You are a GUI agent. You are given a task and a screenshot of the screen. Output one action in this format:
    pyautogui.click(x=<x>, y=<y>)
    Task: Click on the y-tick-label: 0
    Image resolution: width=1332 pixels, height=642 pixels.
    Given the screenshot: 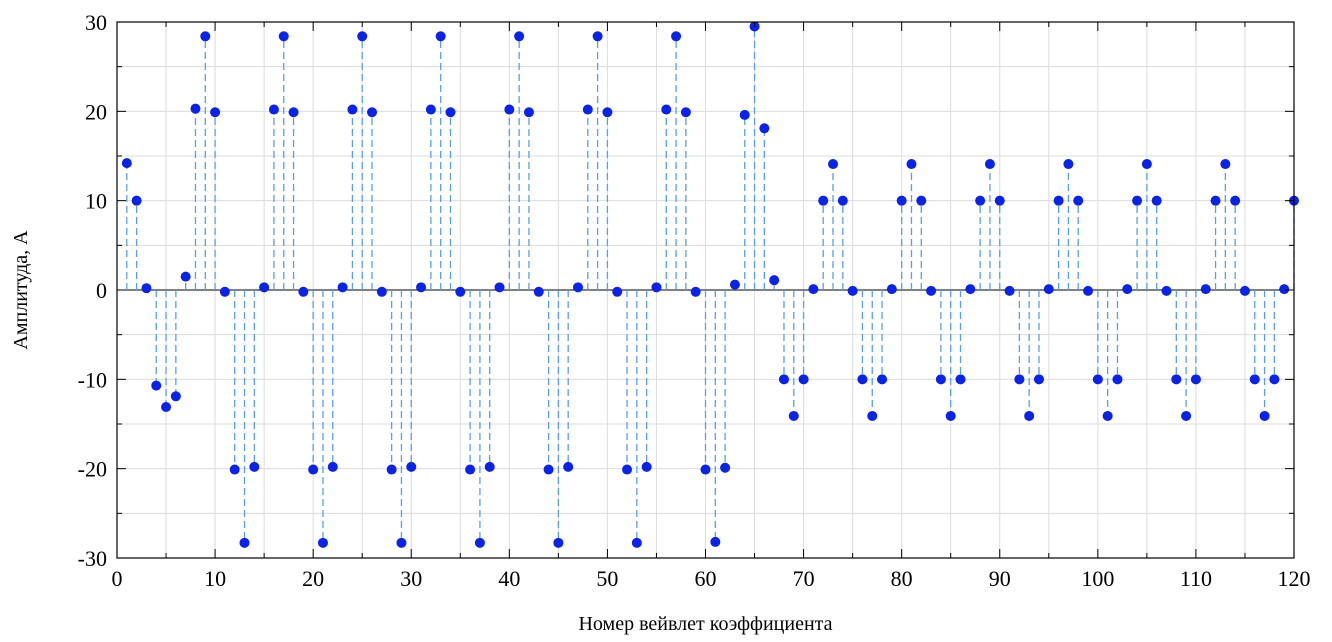 What is the action you would take?
    pyautogui.click(x=101, y=290)
    